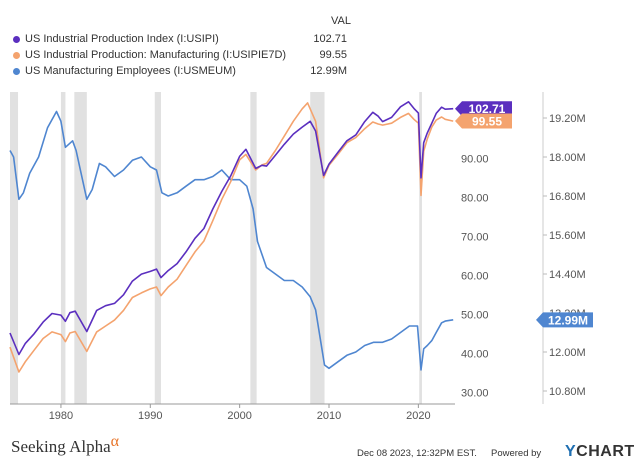 This screenshot has width=635, height=467. I want to click on seeking-alpha-logo: Seeking Alphaα, so click(65, 445).